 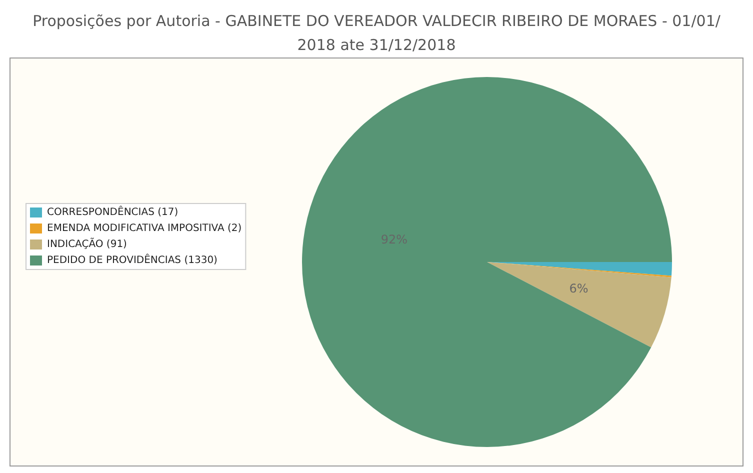 I want to click on legend-label: INDICAÇÃO (91), so click(x=87, y=243).